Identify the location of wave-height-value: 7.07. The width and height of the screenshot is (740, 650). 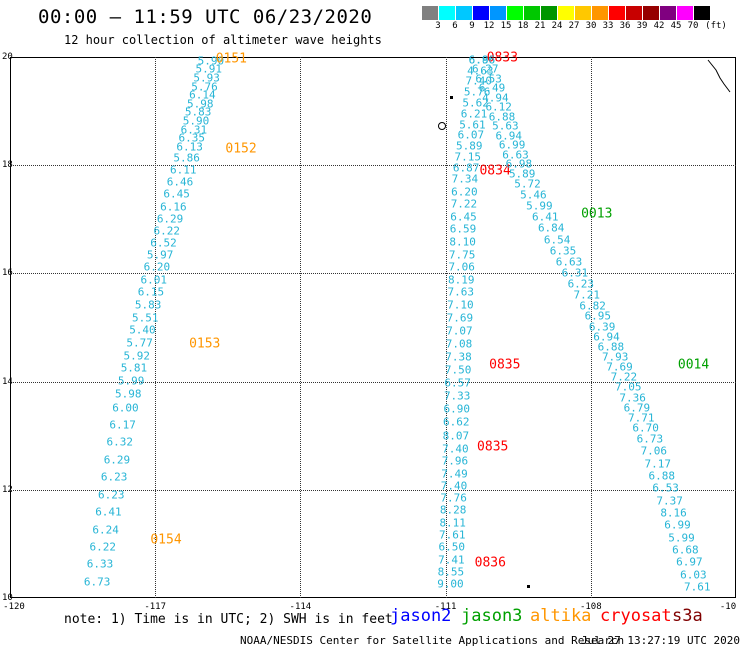
(459, 331).